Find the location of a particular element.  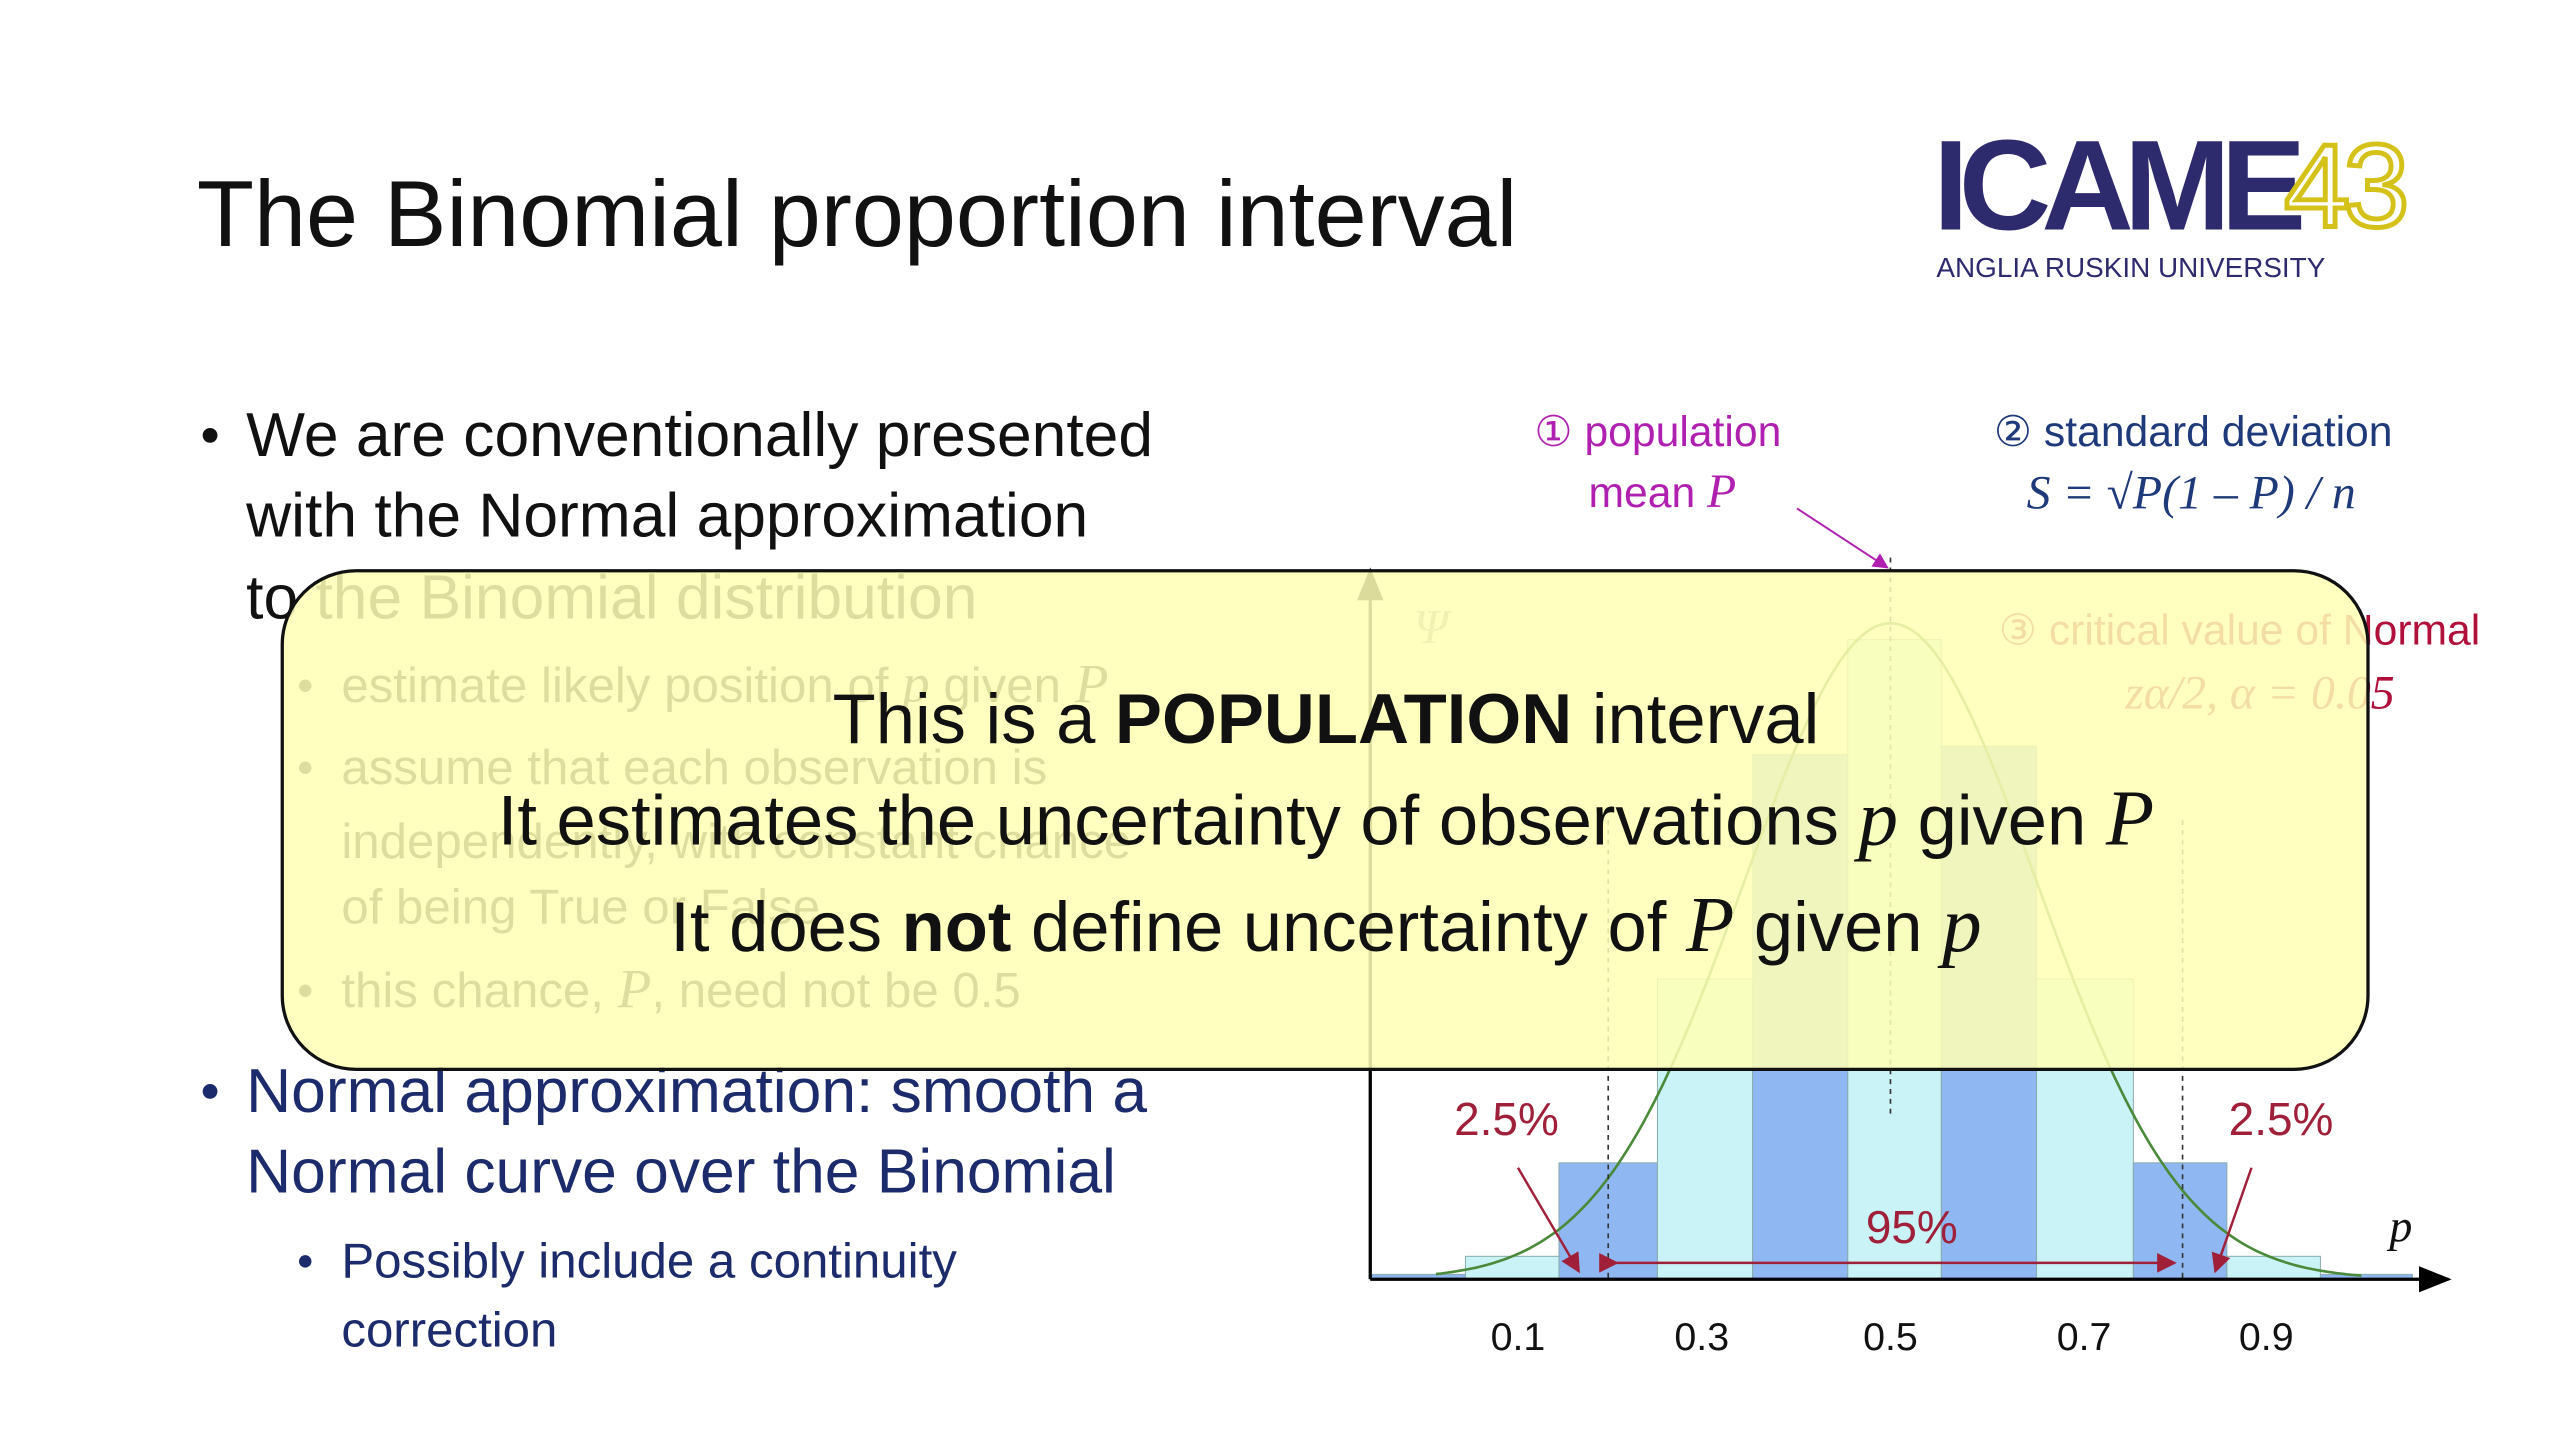

bullet-text: correction is located at coordinates (449, 1330).